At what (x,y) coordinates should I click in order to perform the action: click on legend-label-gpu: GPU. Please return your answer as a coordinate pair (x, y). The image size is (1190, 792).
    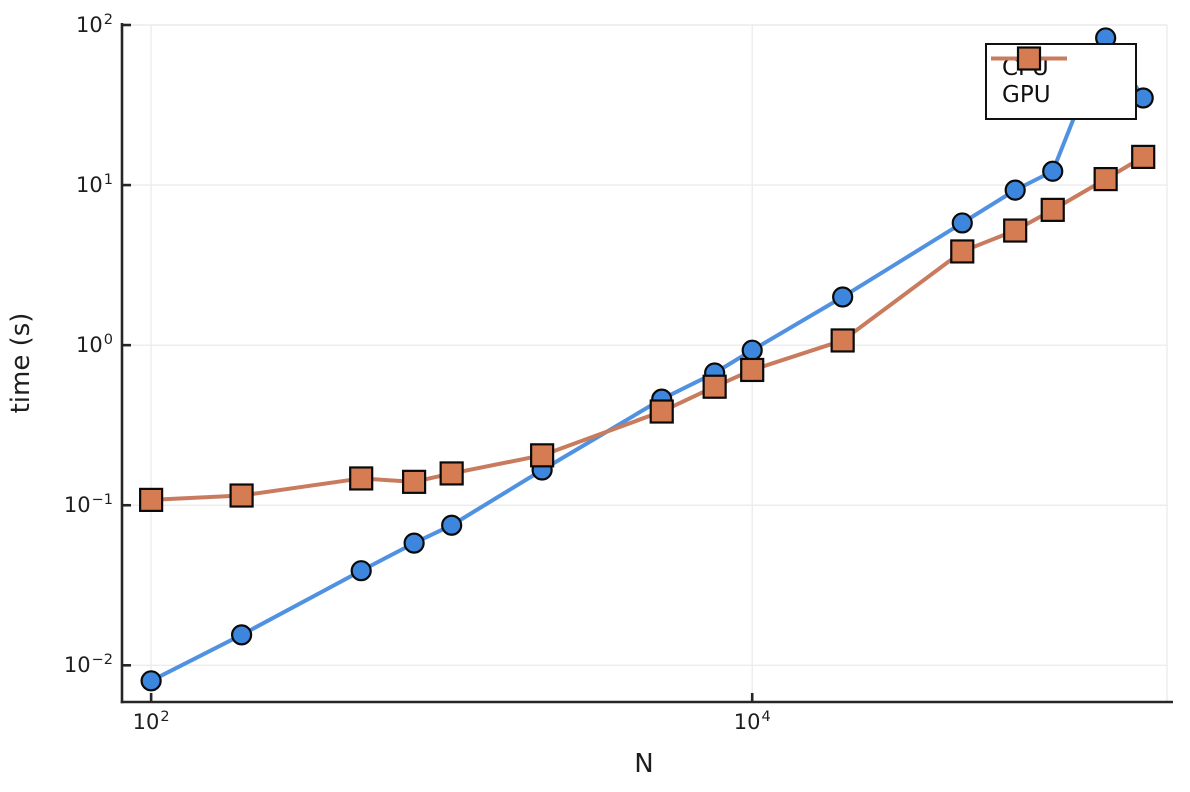
    Looking at the image, I should click on (1026, 95).